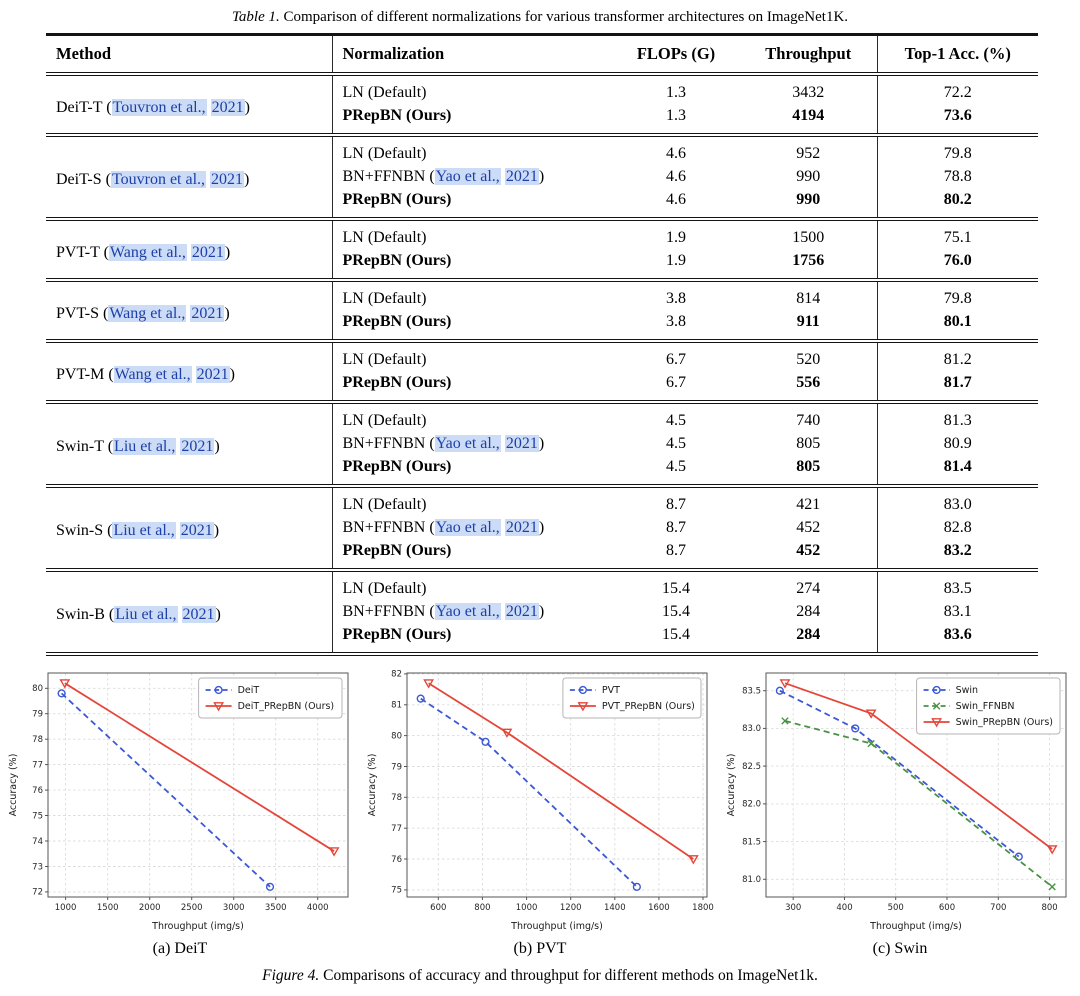 This screenshot has width=1080, height=996. Describe the element at coordinates (957, 176) in the screenshot. I see `acc-cell: 78.8` at that location.